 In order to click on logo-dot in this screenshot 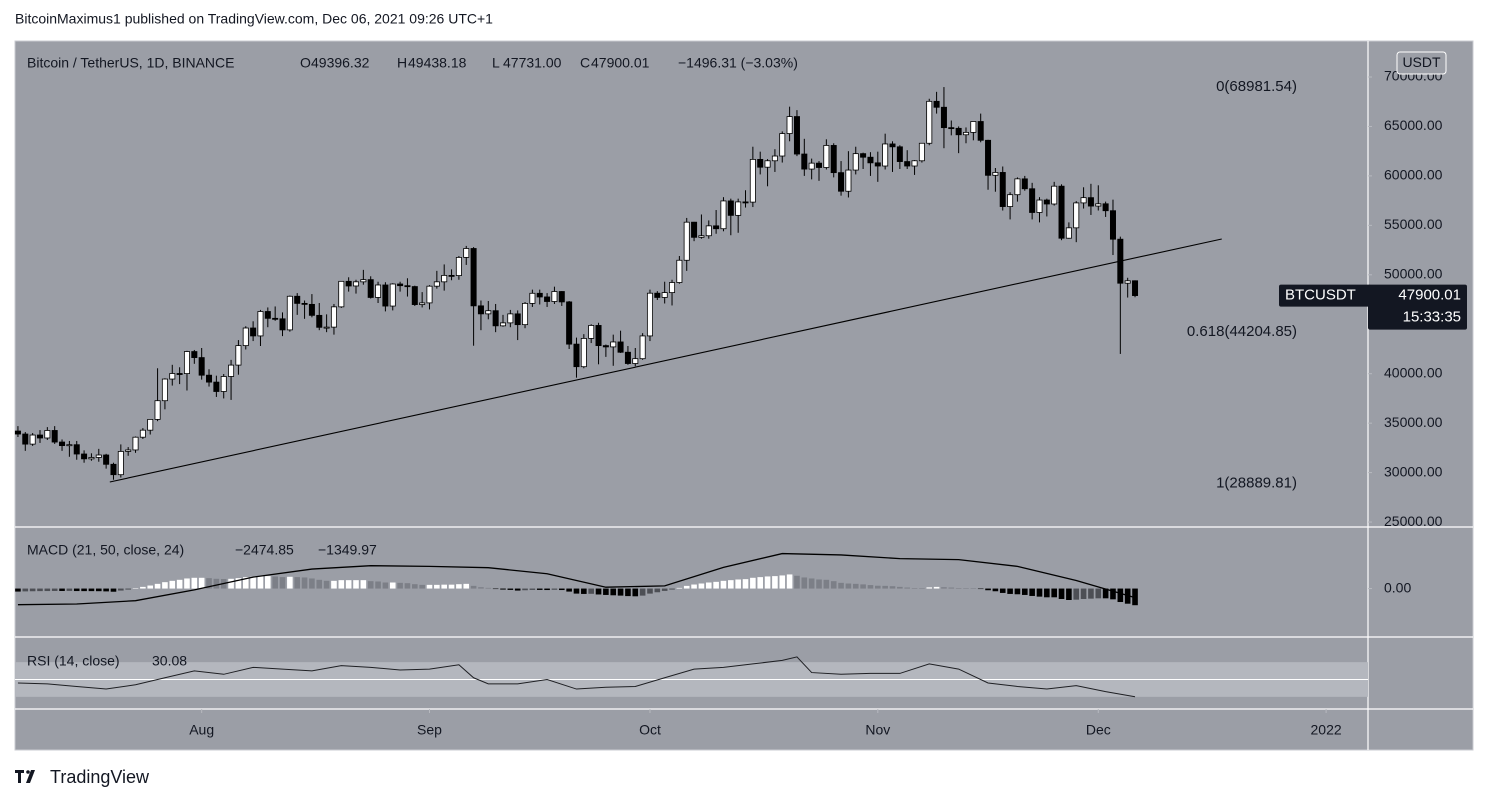, I will do `click(28, 772)`.